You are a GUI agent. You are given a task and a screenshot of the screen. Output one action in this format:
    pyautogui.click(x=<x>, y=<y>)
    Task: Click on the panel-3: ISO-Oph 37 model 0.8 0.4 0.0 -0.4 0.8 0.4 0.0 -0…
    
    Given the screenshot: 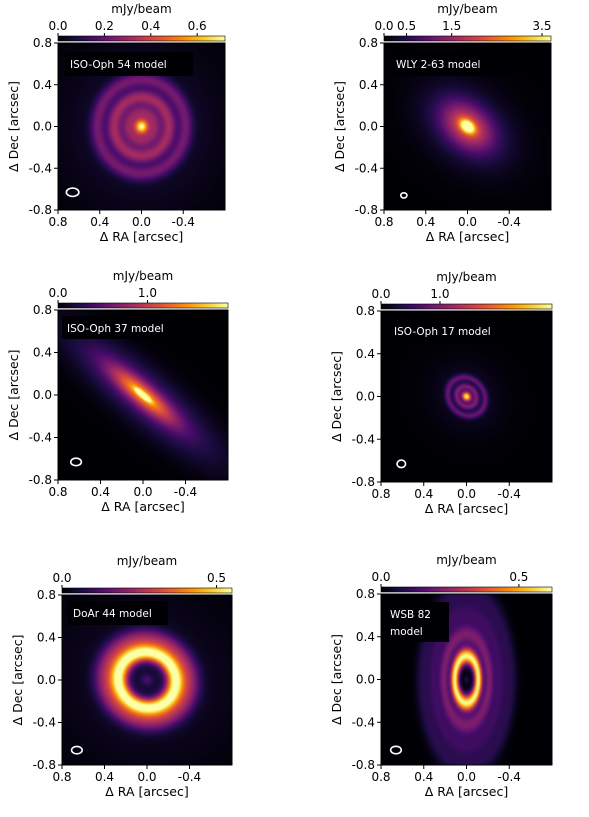 What is the action you would take?
    pyautogui.click(x=117, y=391)
    